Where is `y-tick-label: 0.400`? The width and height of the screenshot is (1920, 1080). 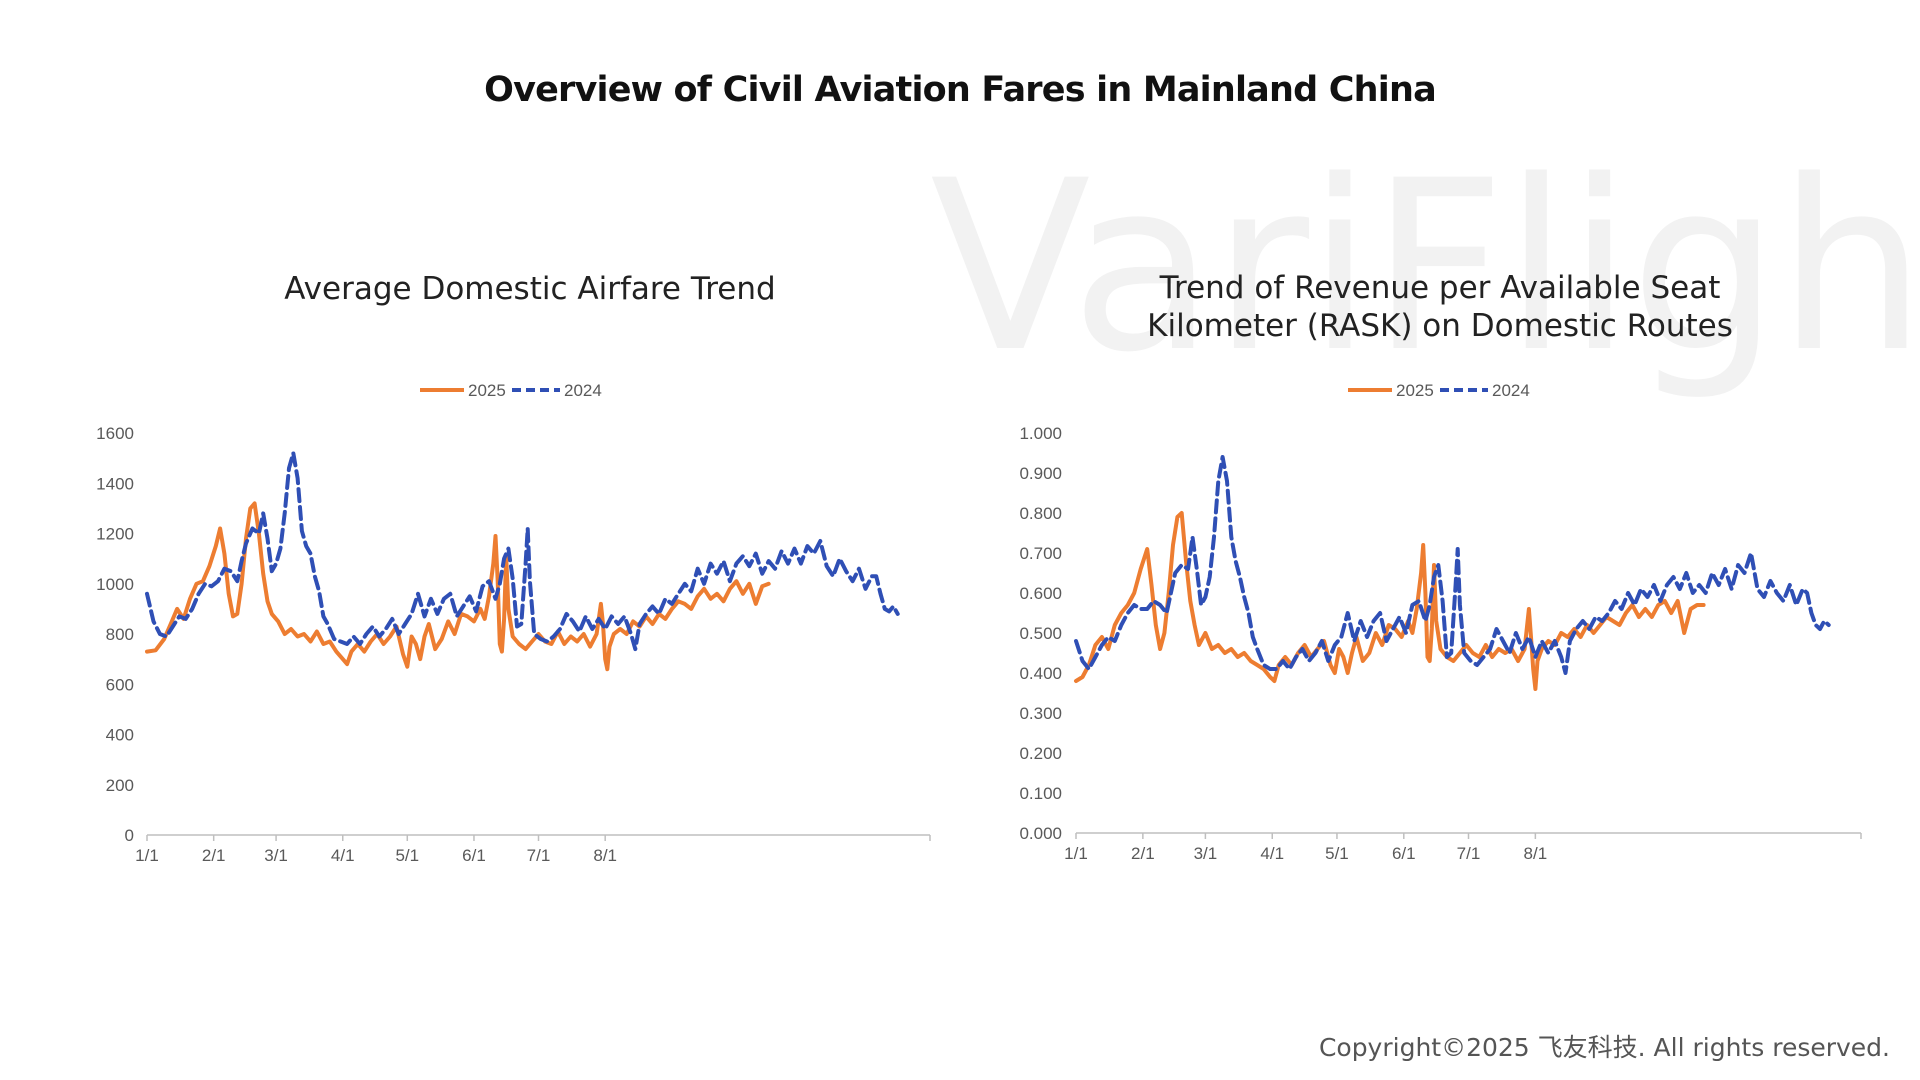 y-tick-label: 0.400 is located at coordinates (1040, 673).